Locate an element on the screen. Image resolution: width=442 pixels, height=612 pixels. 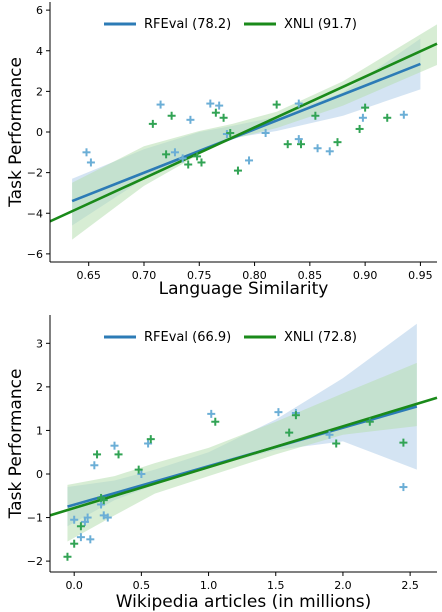
legend-label-xnli: XNLI (91.7) is located at coordinates (320, 24).